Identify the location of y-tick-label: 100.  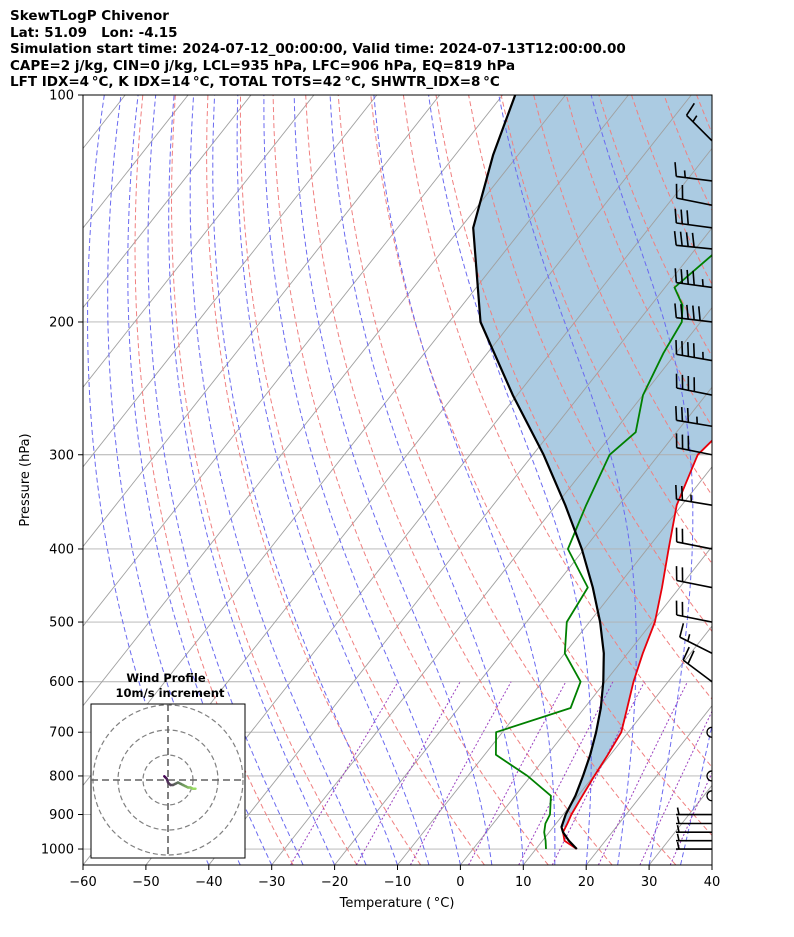
(61, 96).